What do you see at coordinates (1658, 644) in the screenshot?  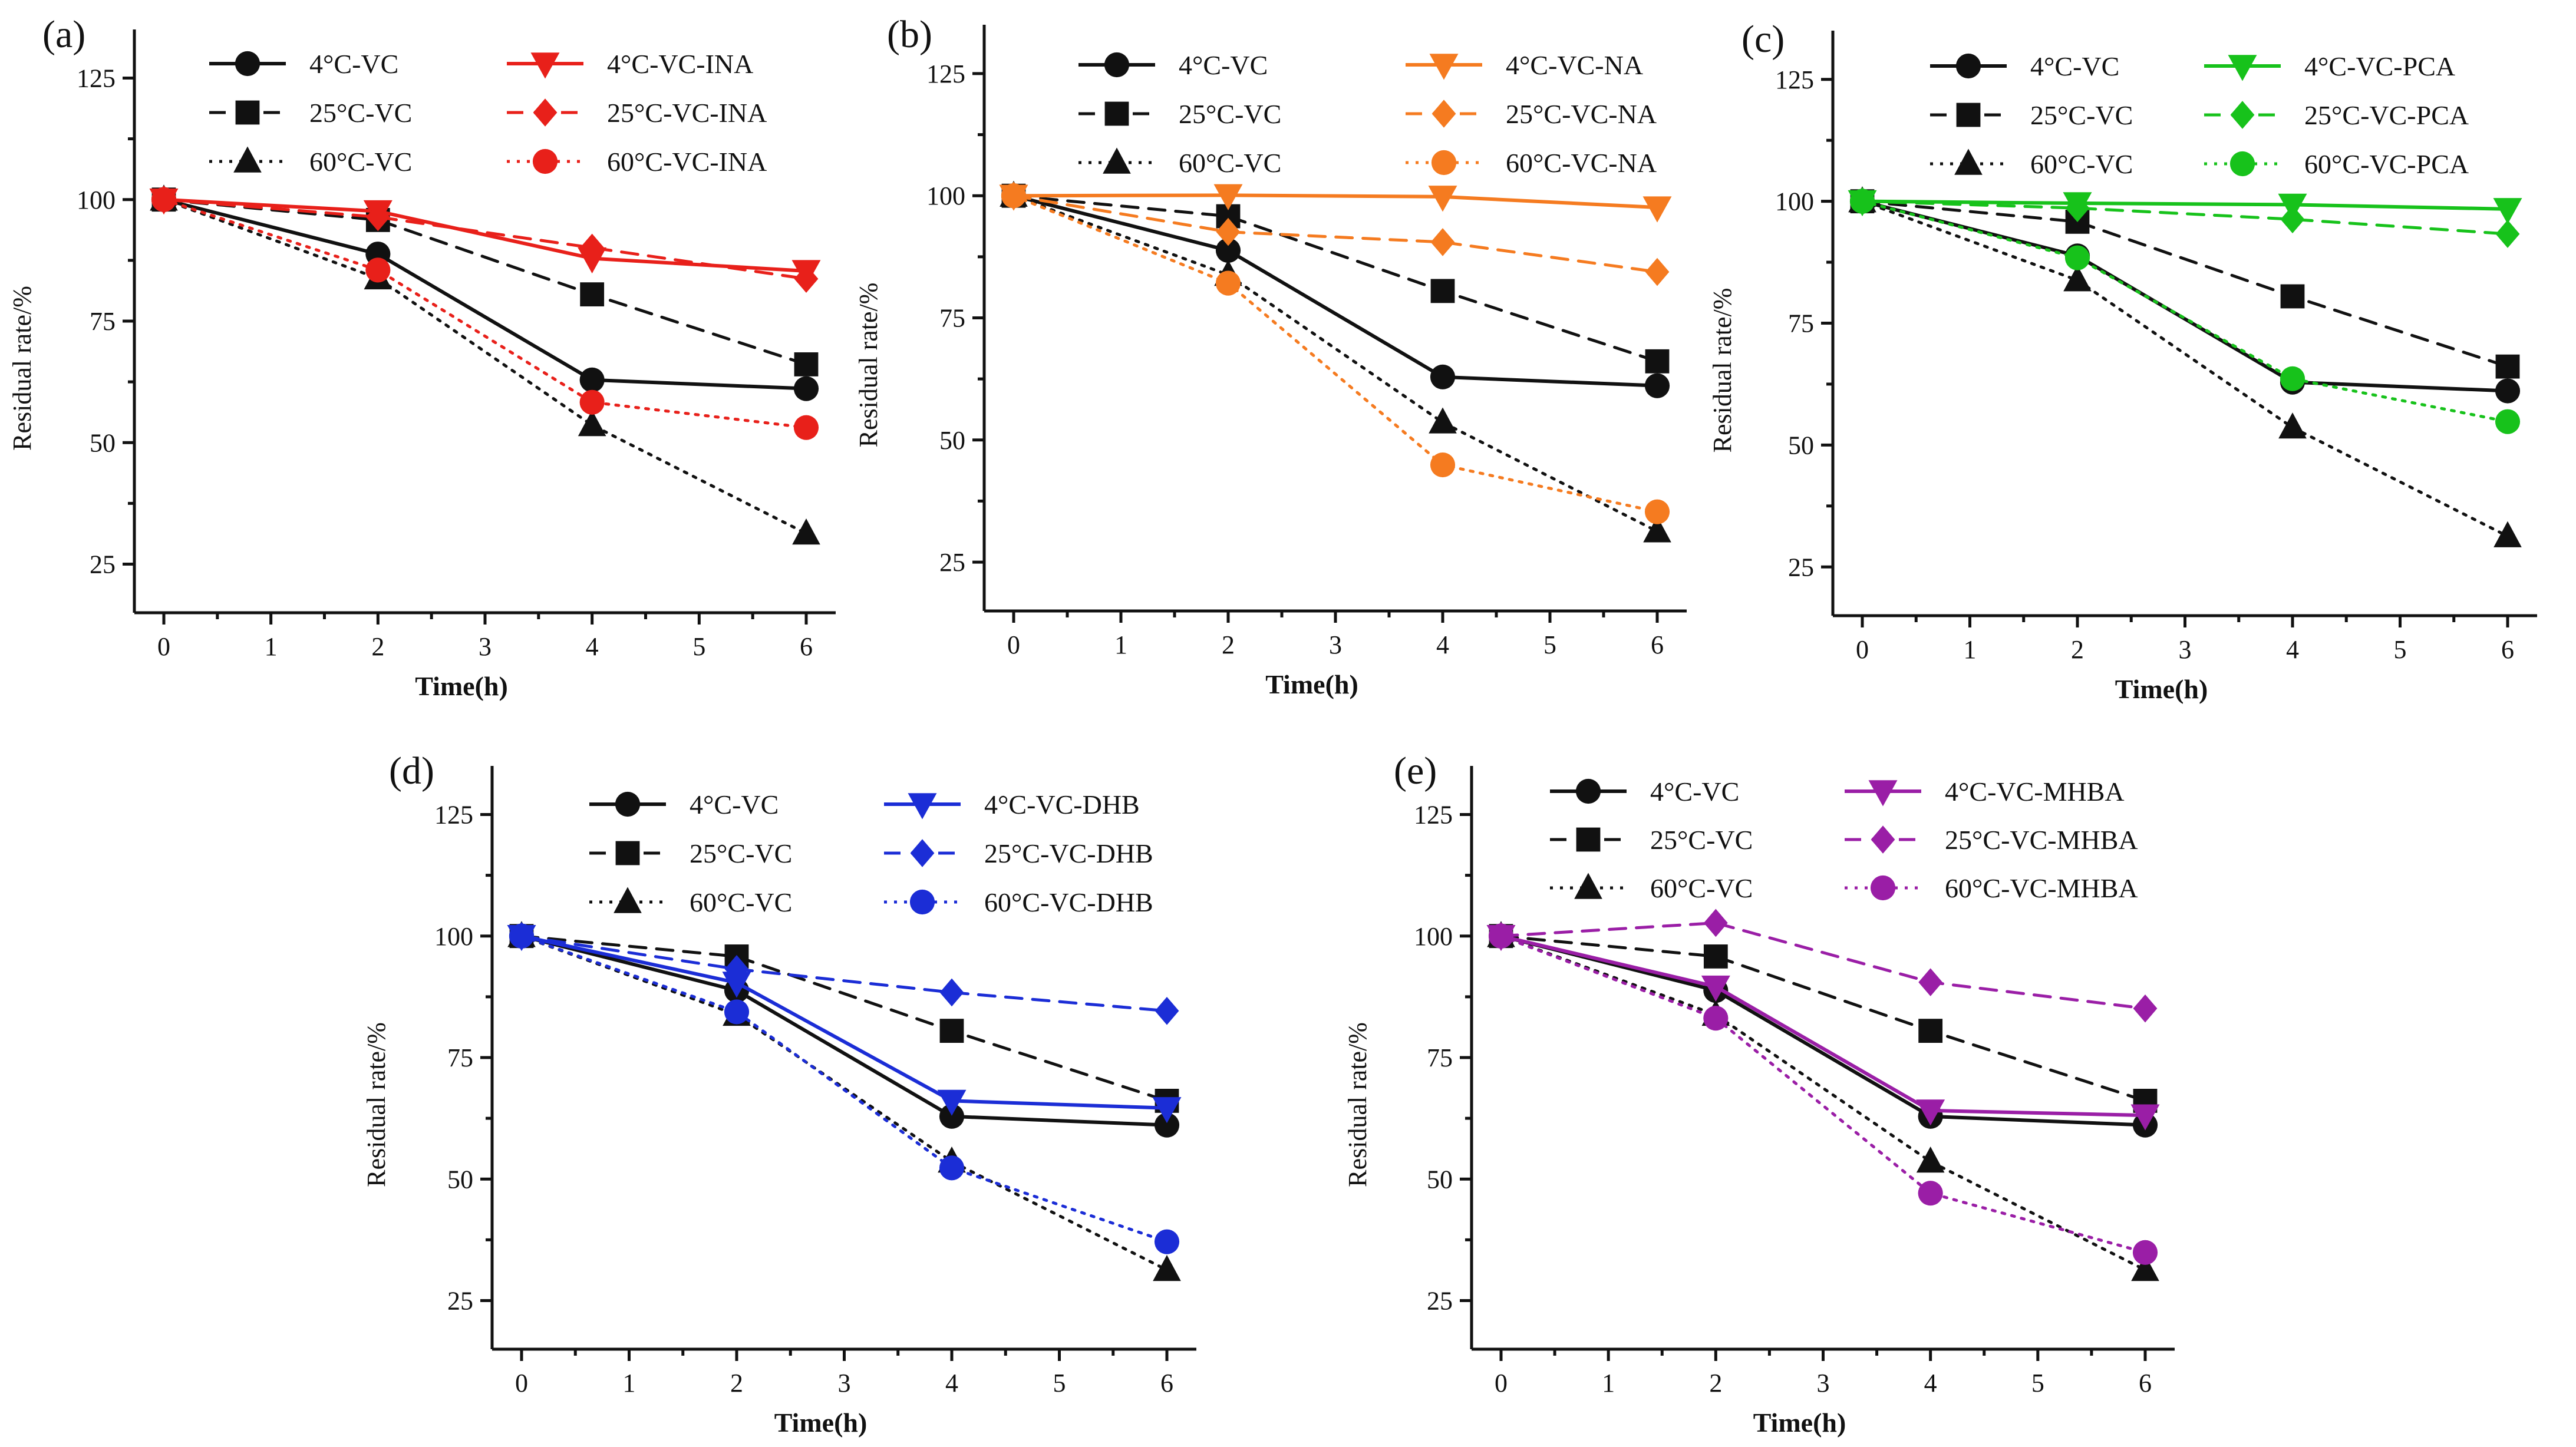 I see `x-tick-label: 6` at bounding box center [1658, 644].